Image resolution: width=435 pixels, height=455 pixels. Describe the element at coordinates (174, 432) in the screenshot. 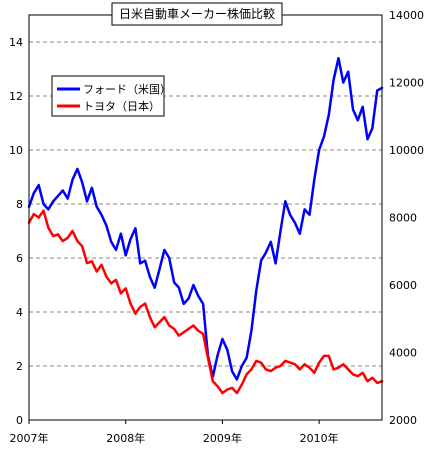

I see `x-axis-ticks: 2007年 2008年 2009年 2010年` at that location.